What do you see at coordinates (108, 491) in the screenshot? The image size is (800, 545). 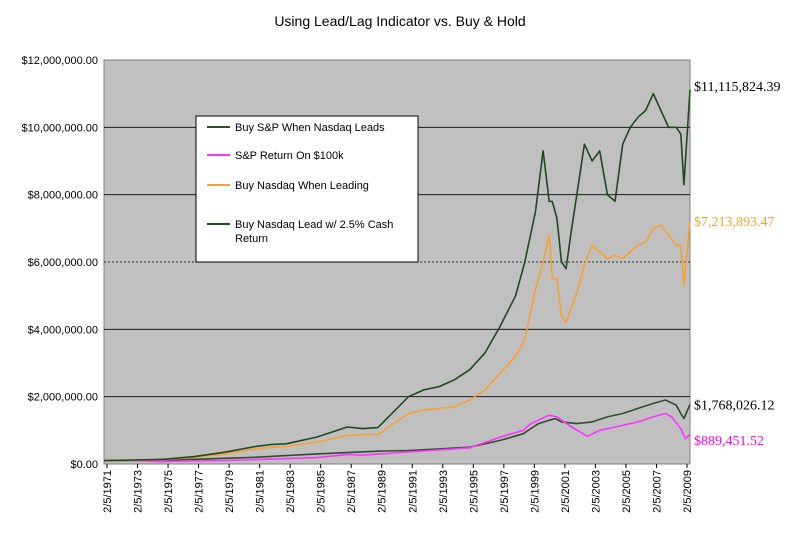 I see `x-tick-label: 2/5/1971` at bounding box center [108, 491].